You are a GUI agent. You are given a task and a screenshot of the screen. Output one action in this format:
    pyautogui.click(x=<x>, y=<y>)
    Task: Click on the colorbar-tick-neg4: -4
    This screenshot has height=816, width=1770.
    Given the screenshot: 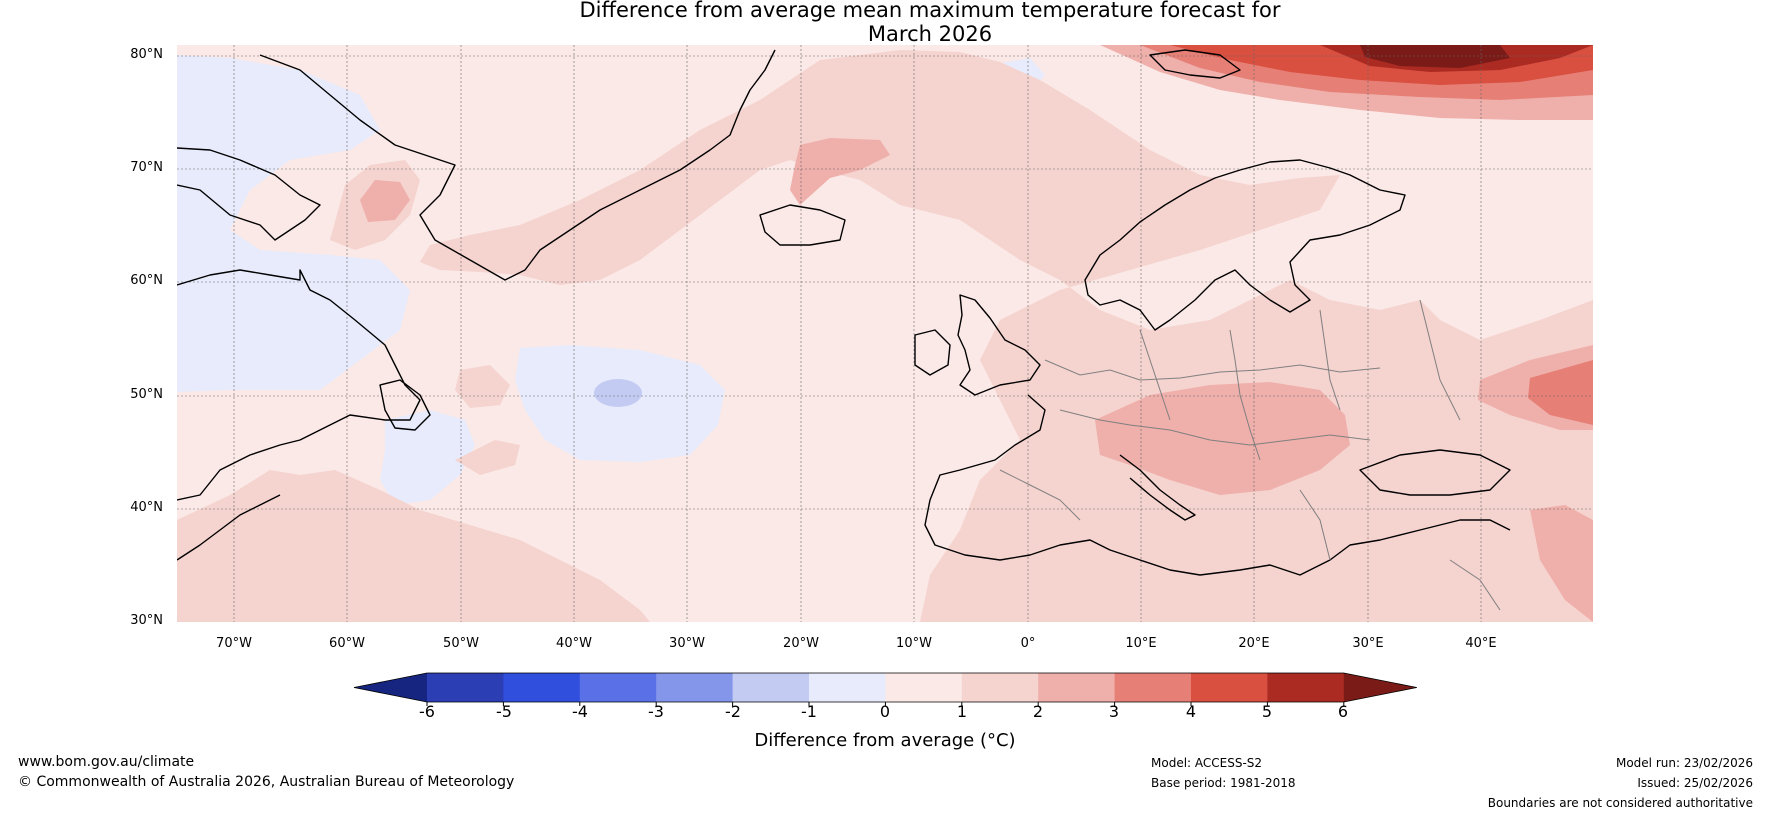 What is the action you would take?
    pyautogui.click(x=580, y=711)
    